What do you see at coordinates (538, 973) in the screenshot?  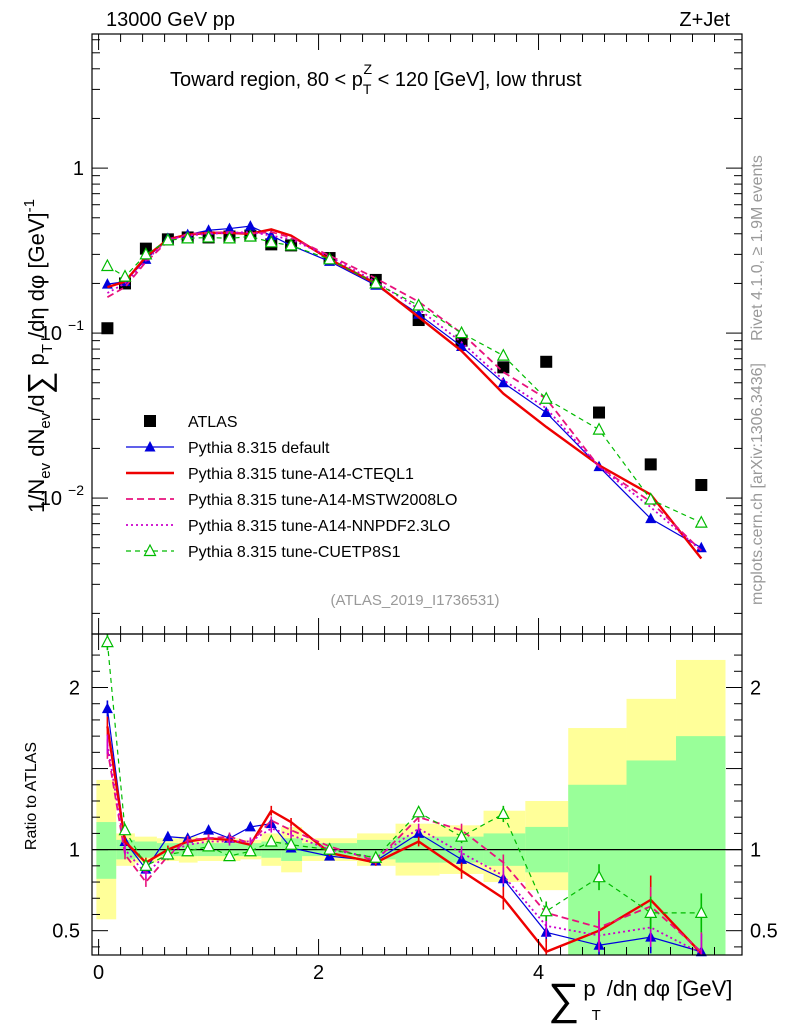 I see `x-tick-label-2: 4` at bounding box center [538, 973].